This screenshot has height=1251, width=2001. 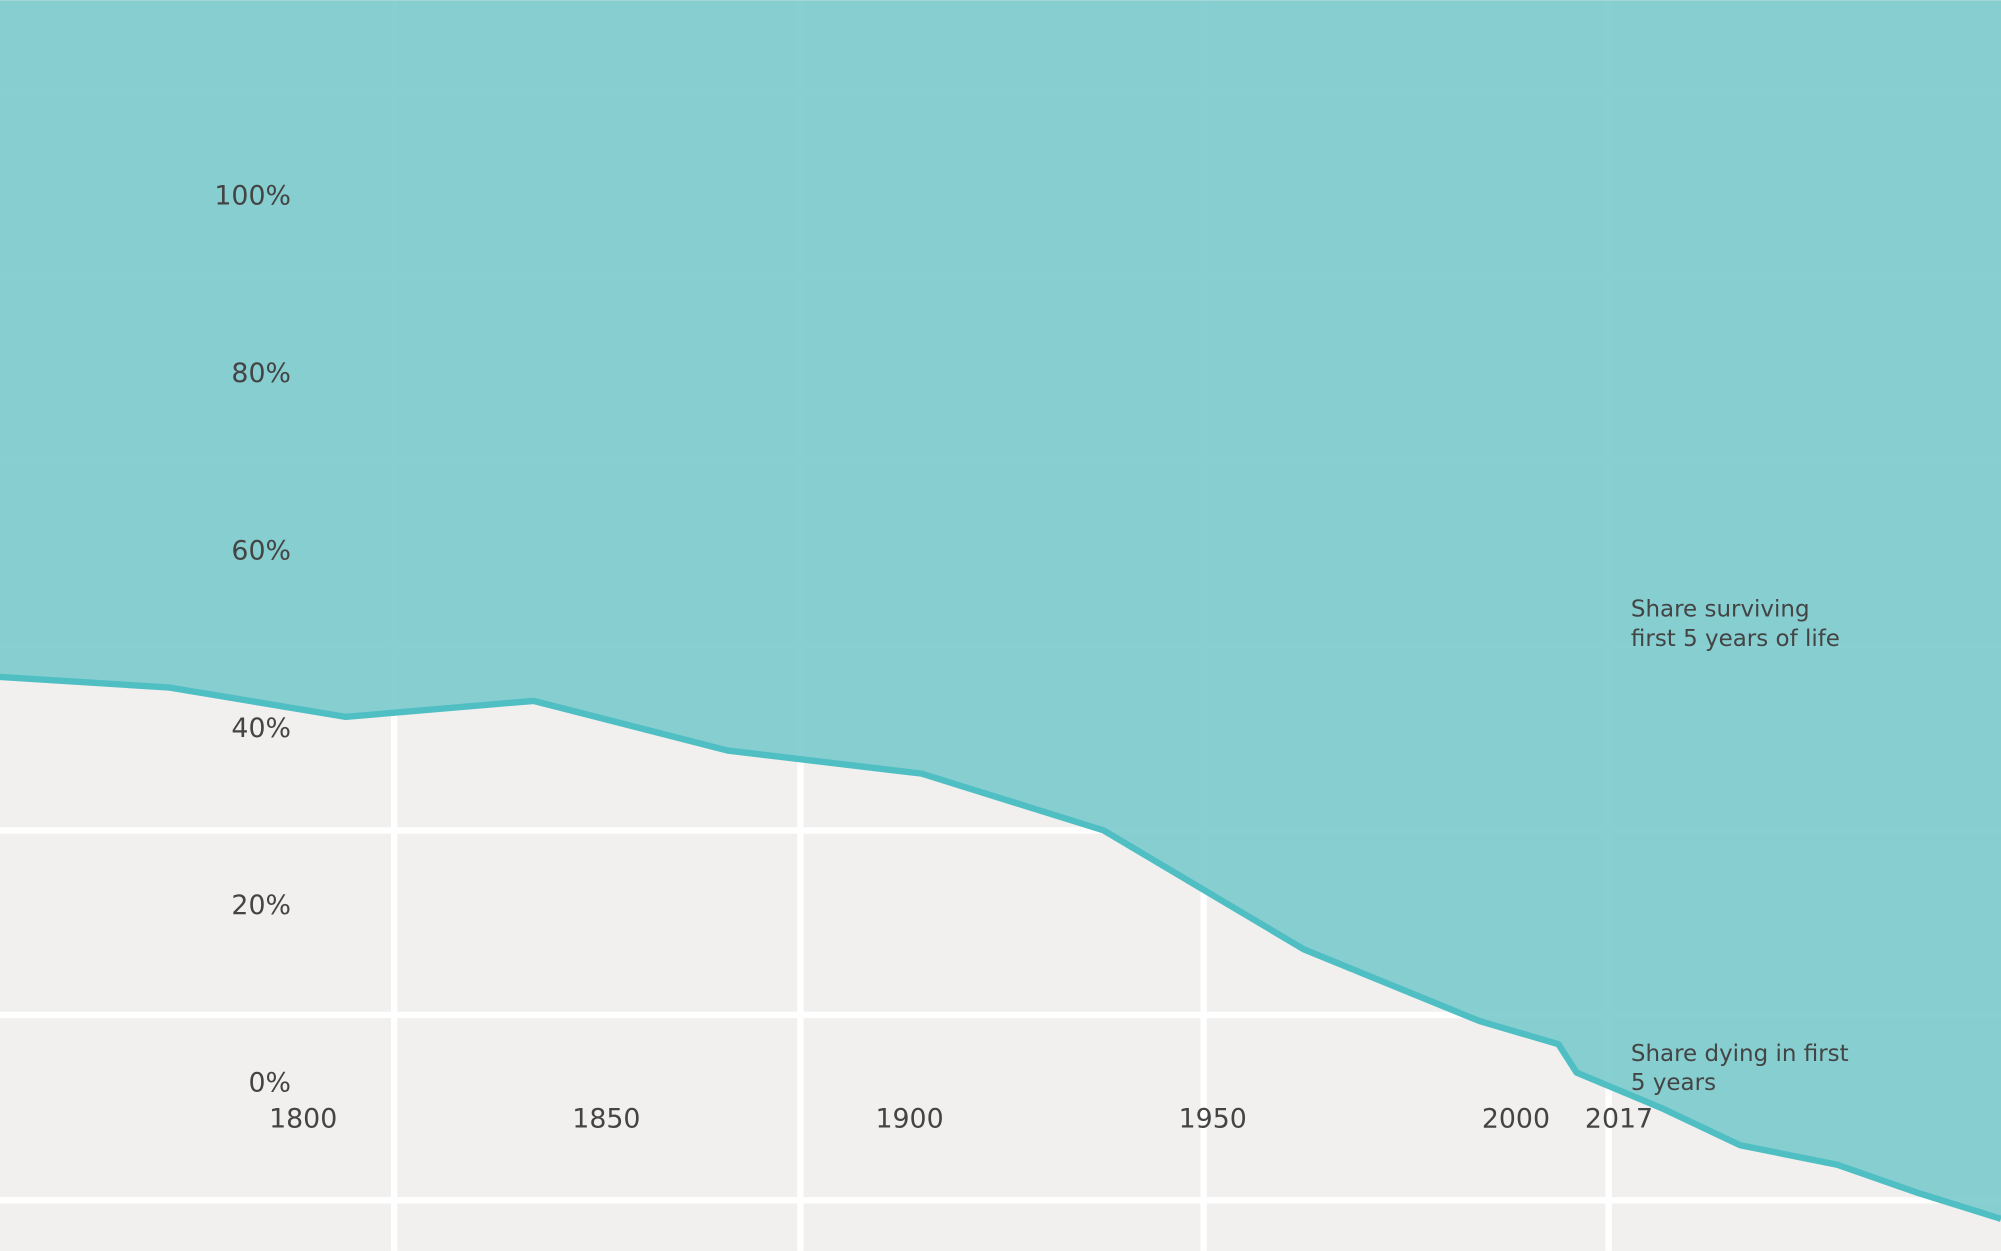 What do you see at coordinates (261, 373) in the screenshot?
I see `y-tick-label: 80%` at bounding box center [261, 373].